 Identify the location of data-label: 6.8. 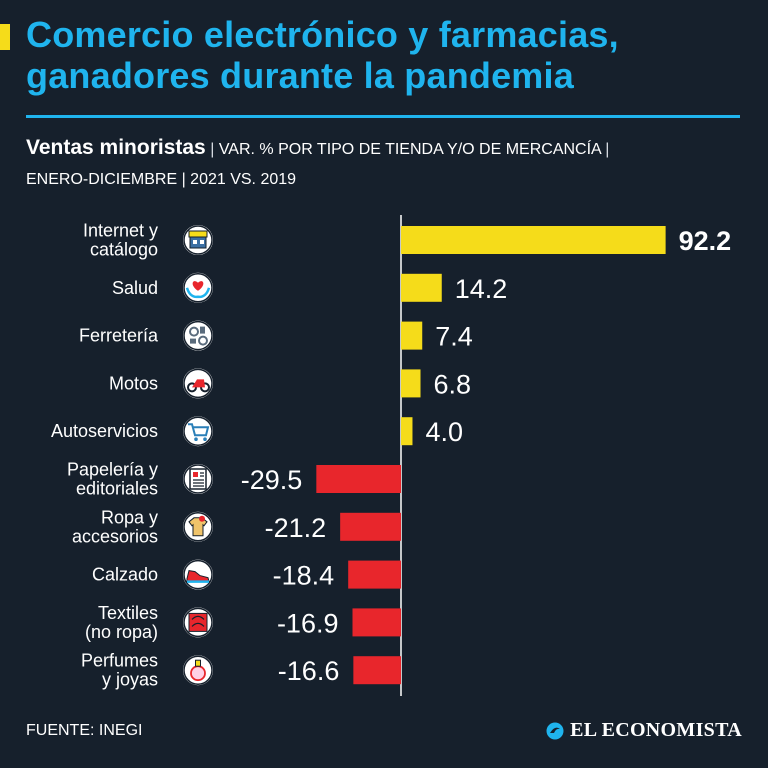
(453, 384).